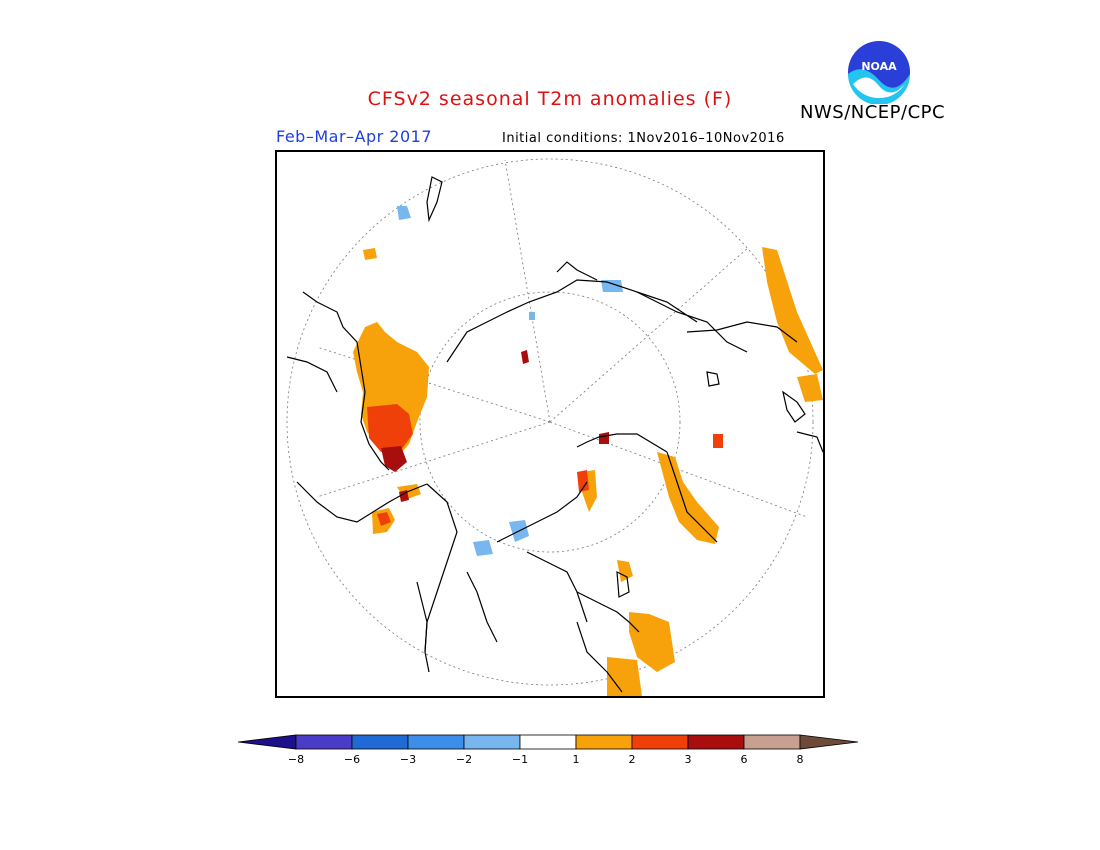 The width and height of the screenshot is (1100, 850). Describe the element at coordinates (495, 426) in the screenshot. I see `anomaly-plus3-plus6` at that location.